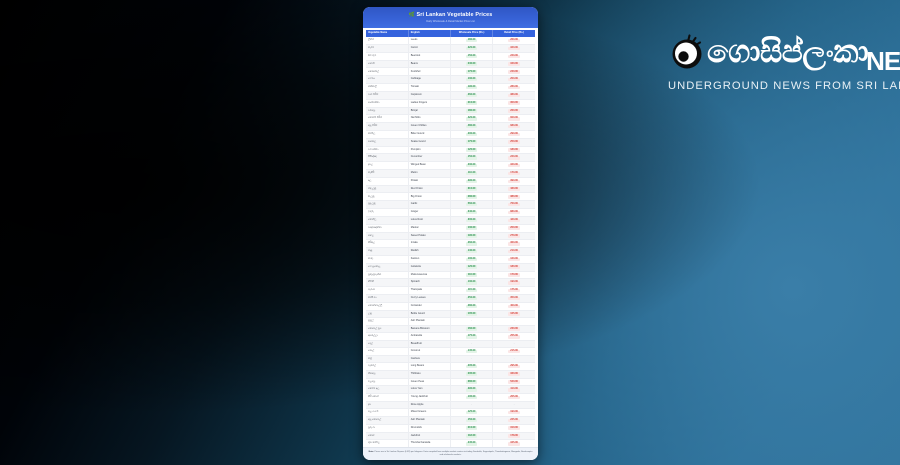  What do you see at coordinates (450, 205) in the screenshot?
I see `table-row: සුදු ලූනු Garlic 560.00 760.00` at bounding box center [450, 205].